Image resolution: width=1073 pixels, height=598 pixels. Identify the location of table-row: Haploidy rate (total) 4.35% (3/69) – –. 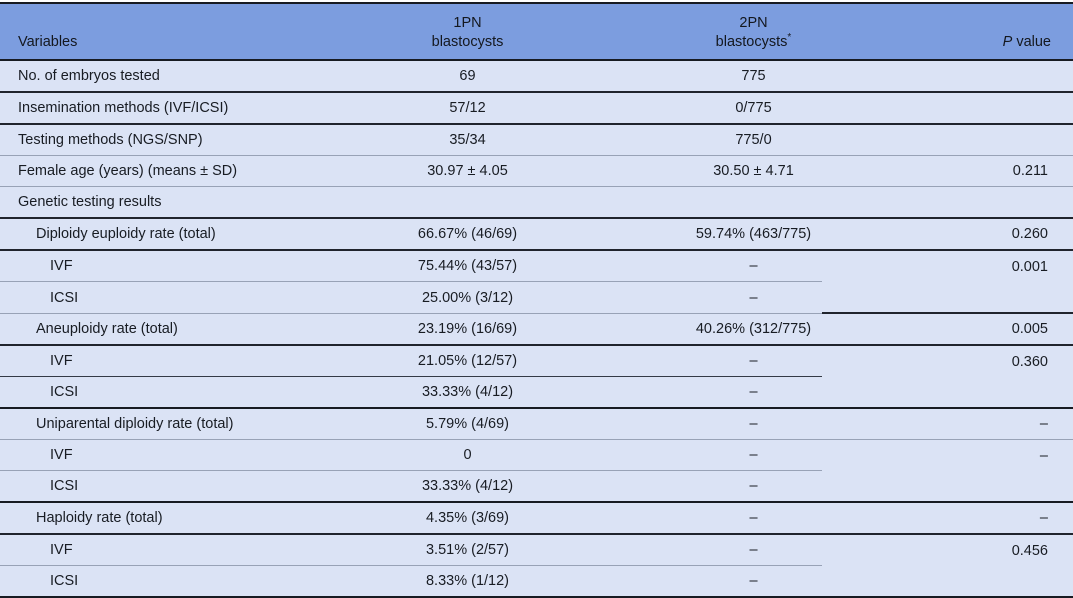
(536, 519).